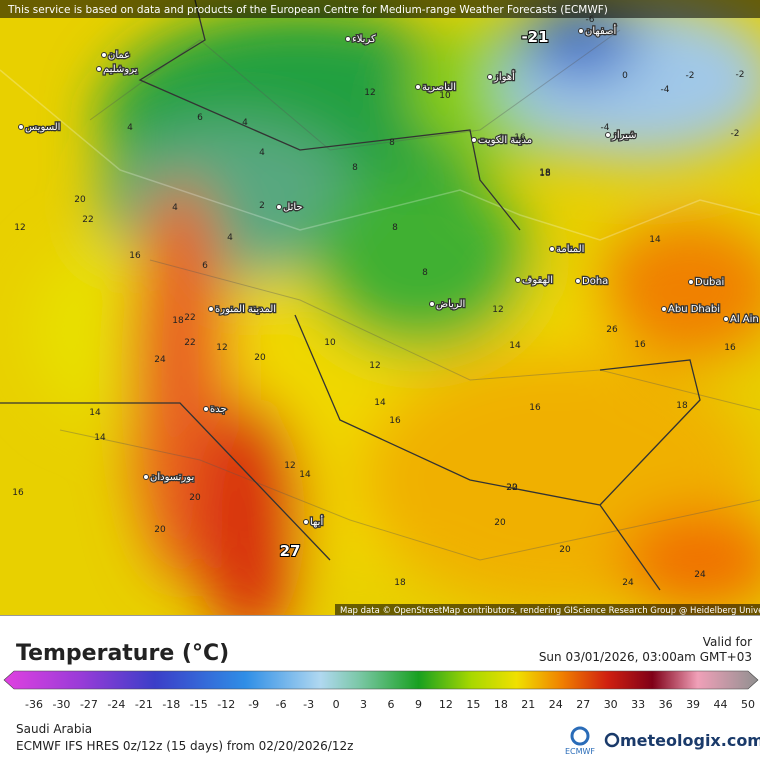  I want to click on brand: meteologix.com, so click(690, 740).